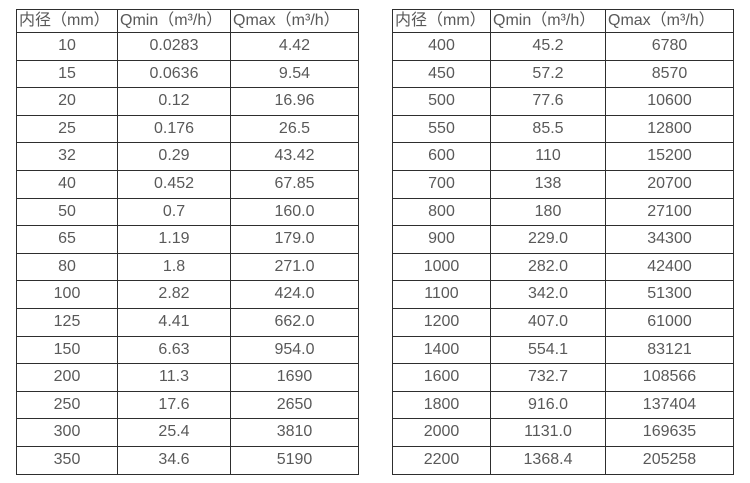 The width and height of the screenshot is (750, 483). Describe the element at coordinates (294, 129) in the screenshot. I see `table-cell: 26.5` at that location.